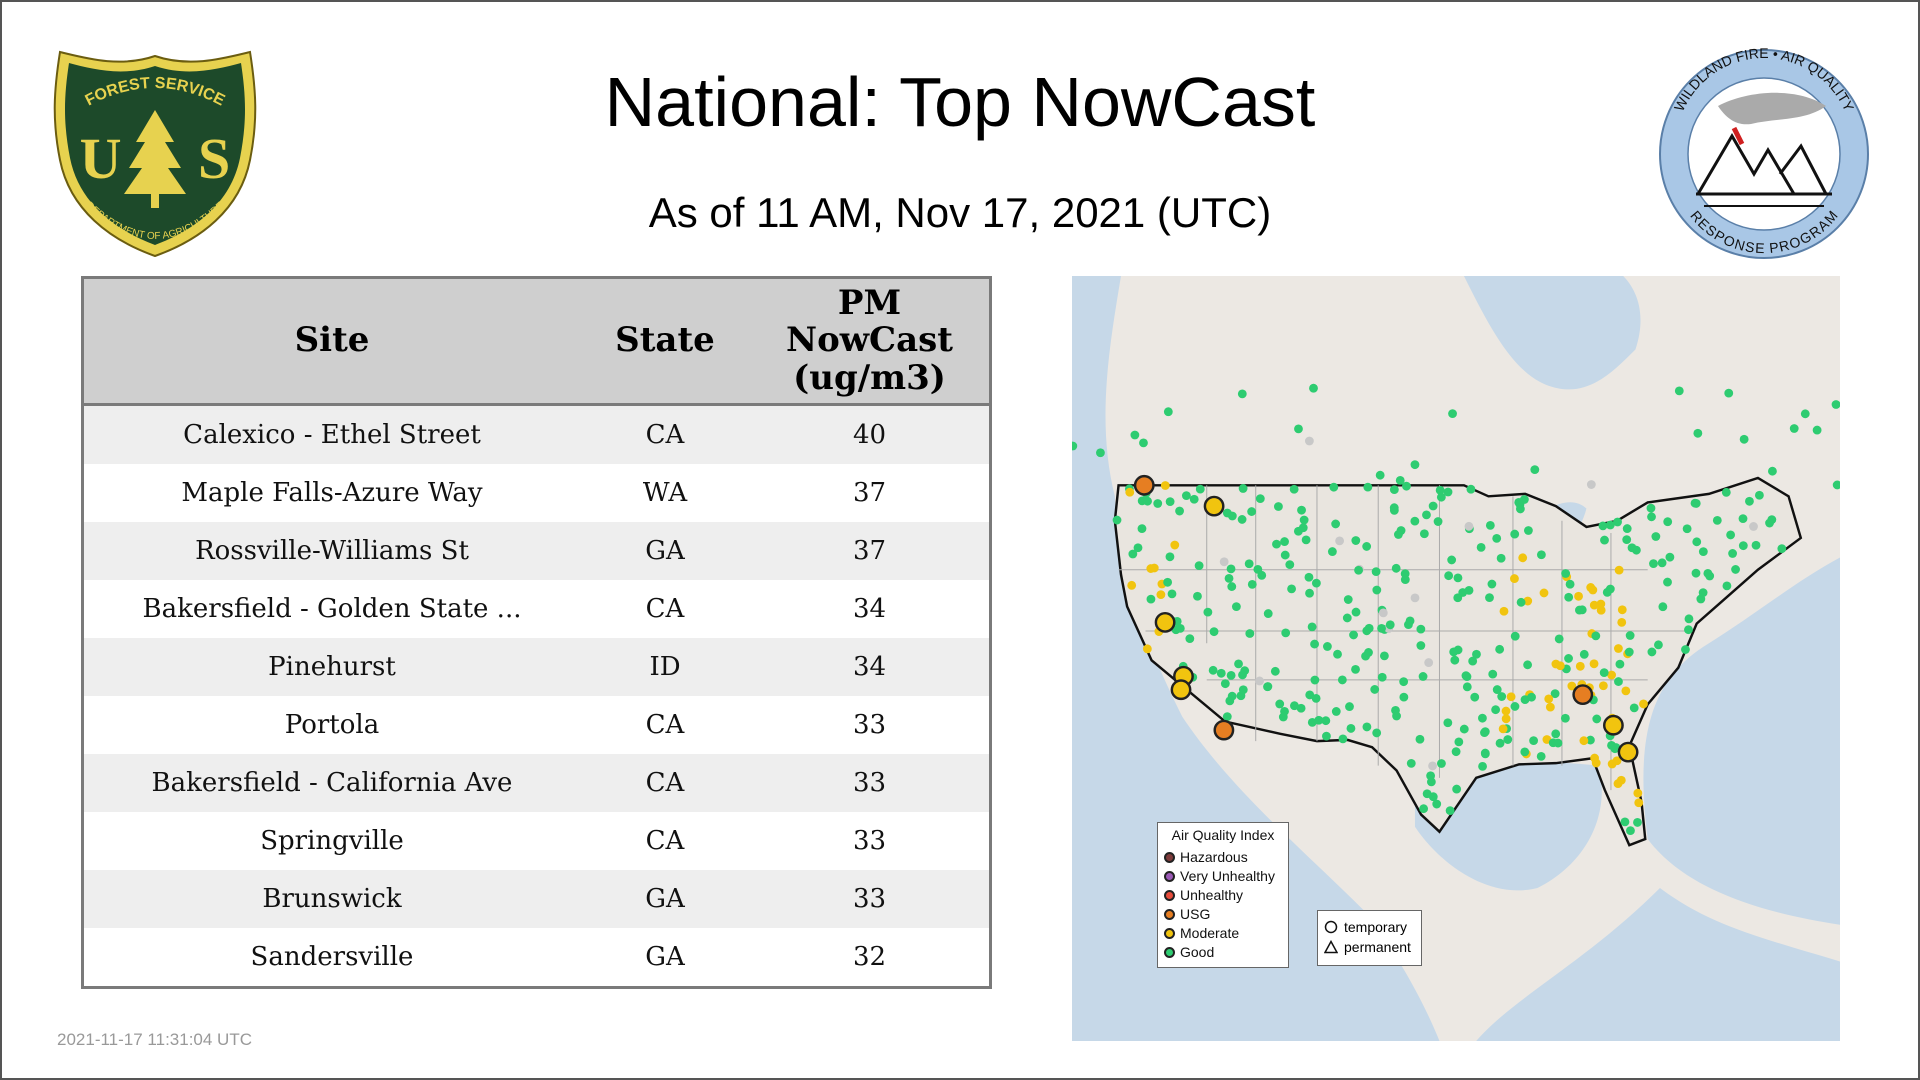  What do you see at coordinates (1223, 952) in the screenshot?
I see `legend-item: Good` at bounding box center [1223, 952].